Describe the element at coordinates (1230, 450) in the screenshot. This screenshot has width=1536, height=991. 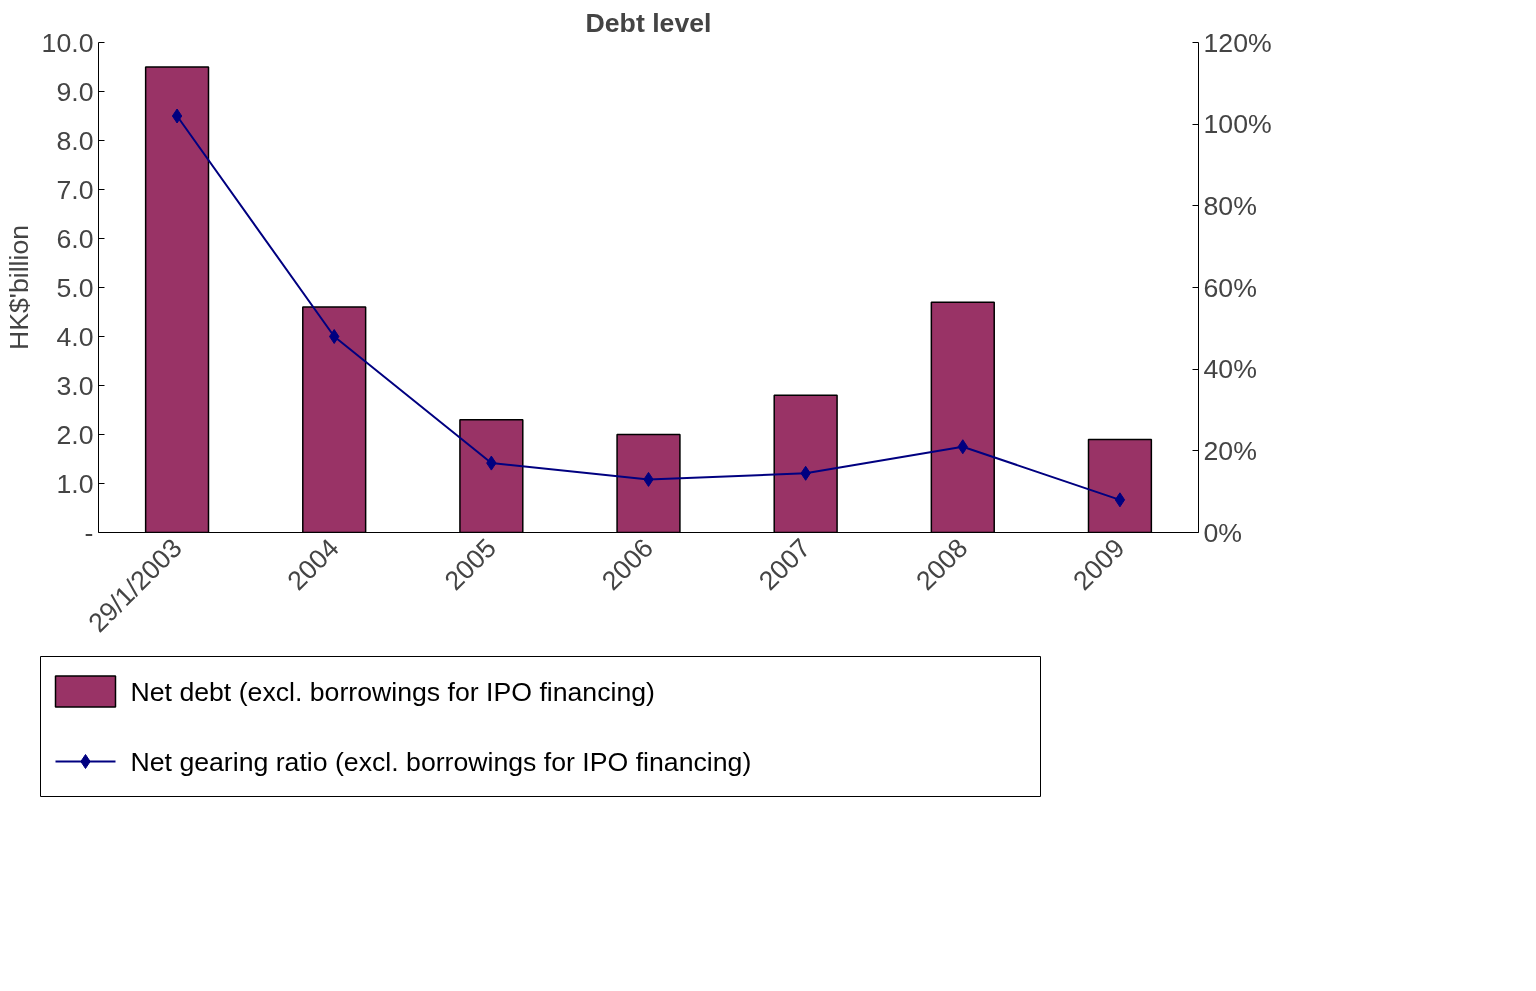
I see `y2-tick-label: 20%` at that location.